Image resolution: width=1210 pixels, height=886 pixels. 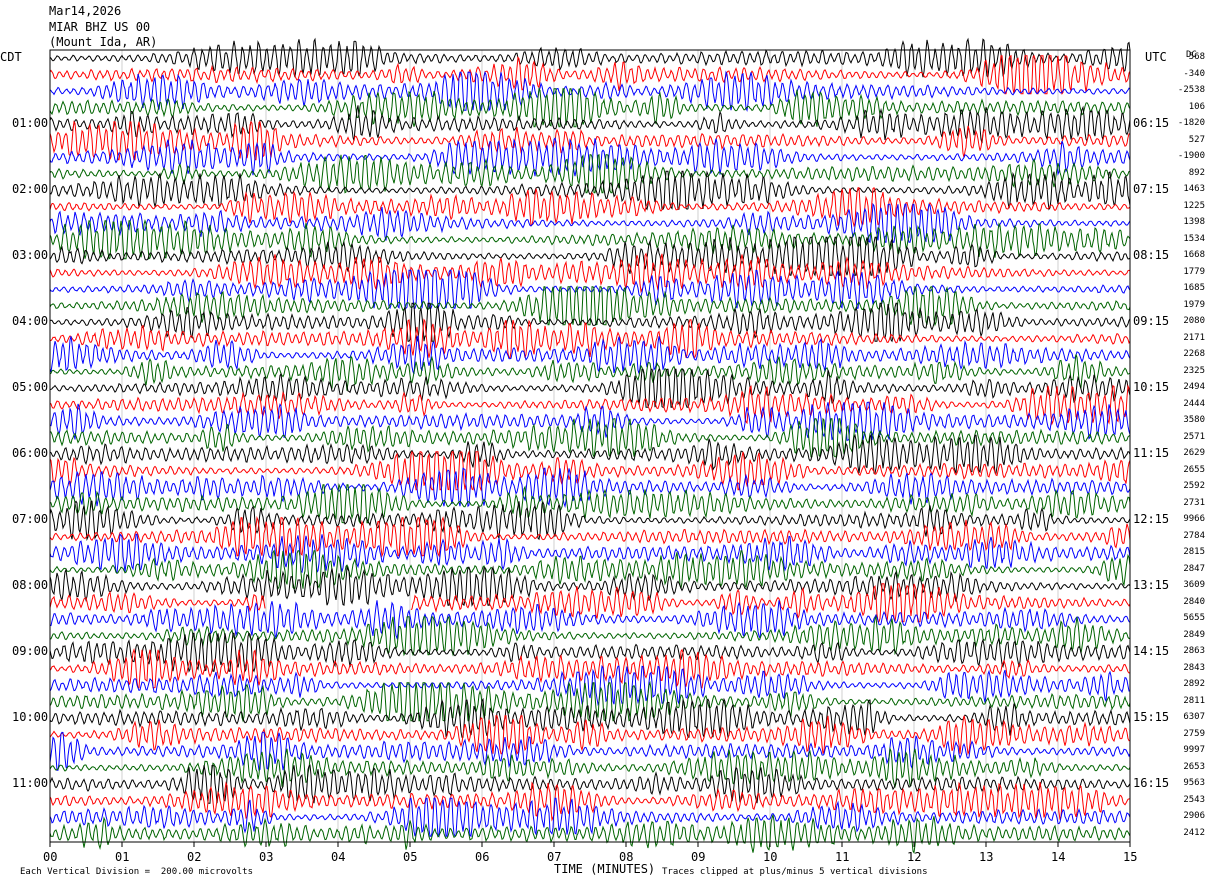 What do you see at coordinates (30, 585) in the screenshot?
I see `left-hour-label: 08:00` at bounding box center [30, 585].